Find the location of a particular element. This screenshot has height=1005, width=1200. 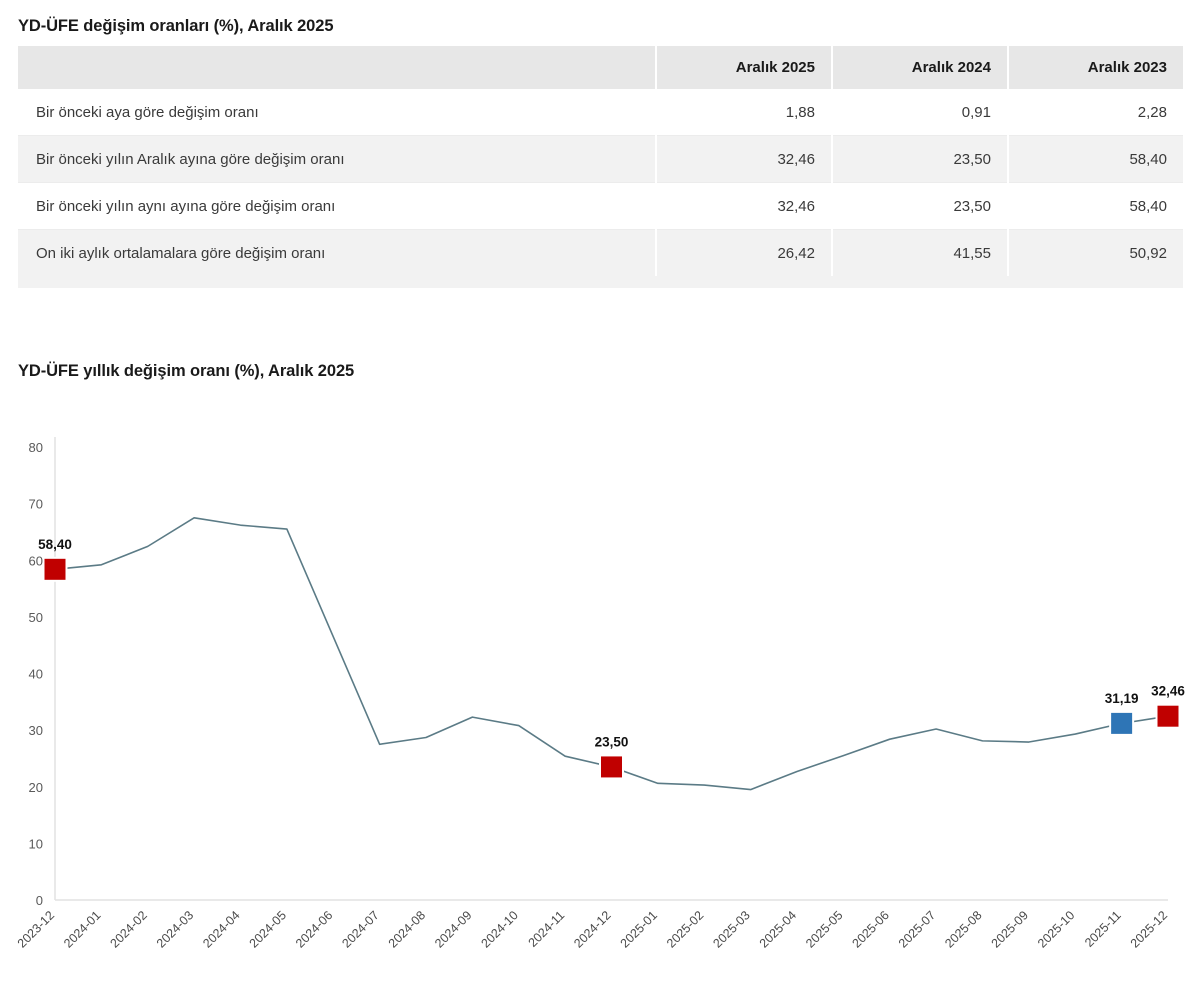

cell-value: 41,55 is located at coordinates (920, 252).